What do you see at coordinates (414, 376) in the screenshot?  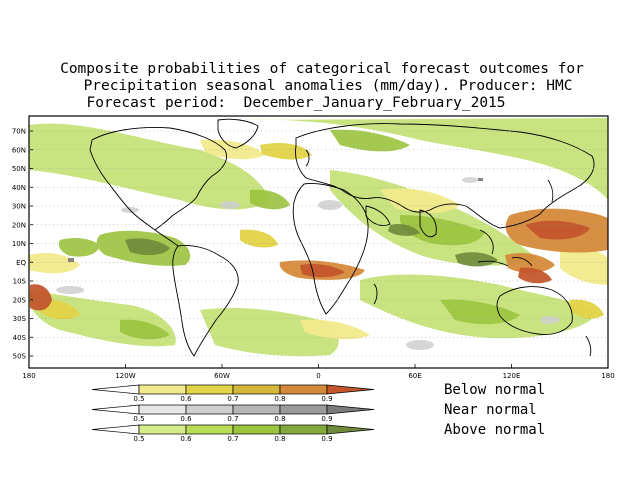 I see `lon-label: 60E` at bounding box center [414, 376].